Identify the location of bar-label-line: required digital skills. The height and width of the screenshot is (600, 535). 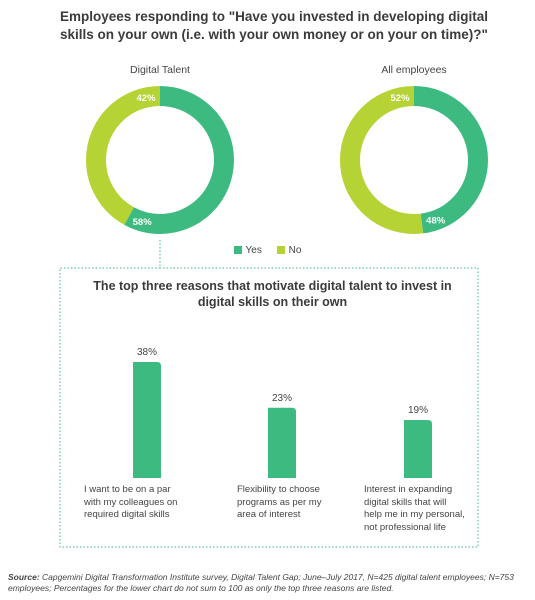
(127, 514).